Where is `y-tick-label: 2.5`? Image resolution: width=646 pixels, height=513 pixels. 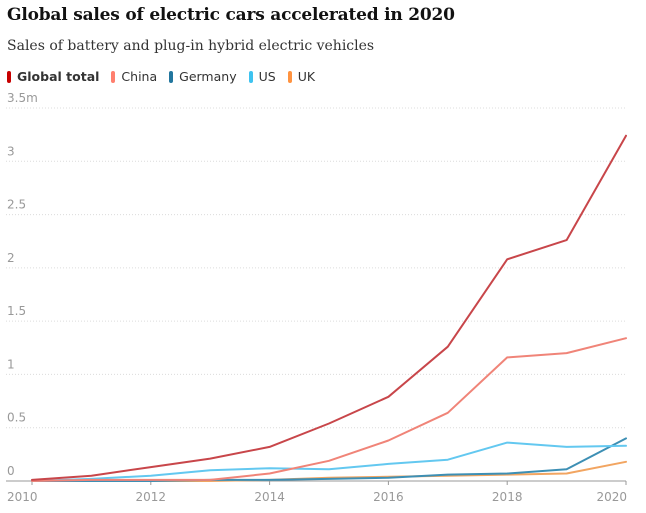
y-tick-label: 2.5 is located at coordinates (16, 205).